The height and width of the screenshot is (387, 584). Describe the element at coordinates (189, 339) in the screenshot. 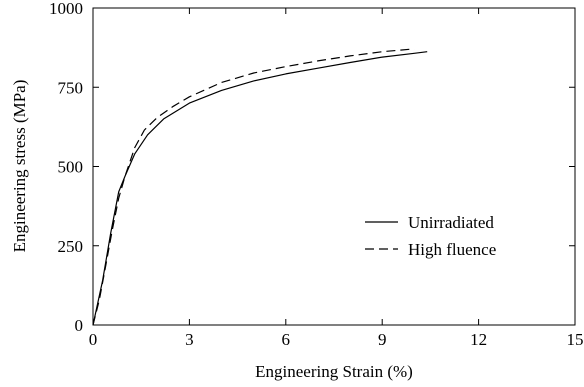

I see `x-tick-label: 3` at that location.